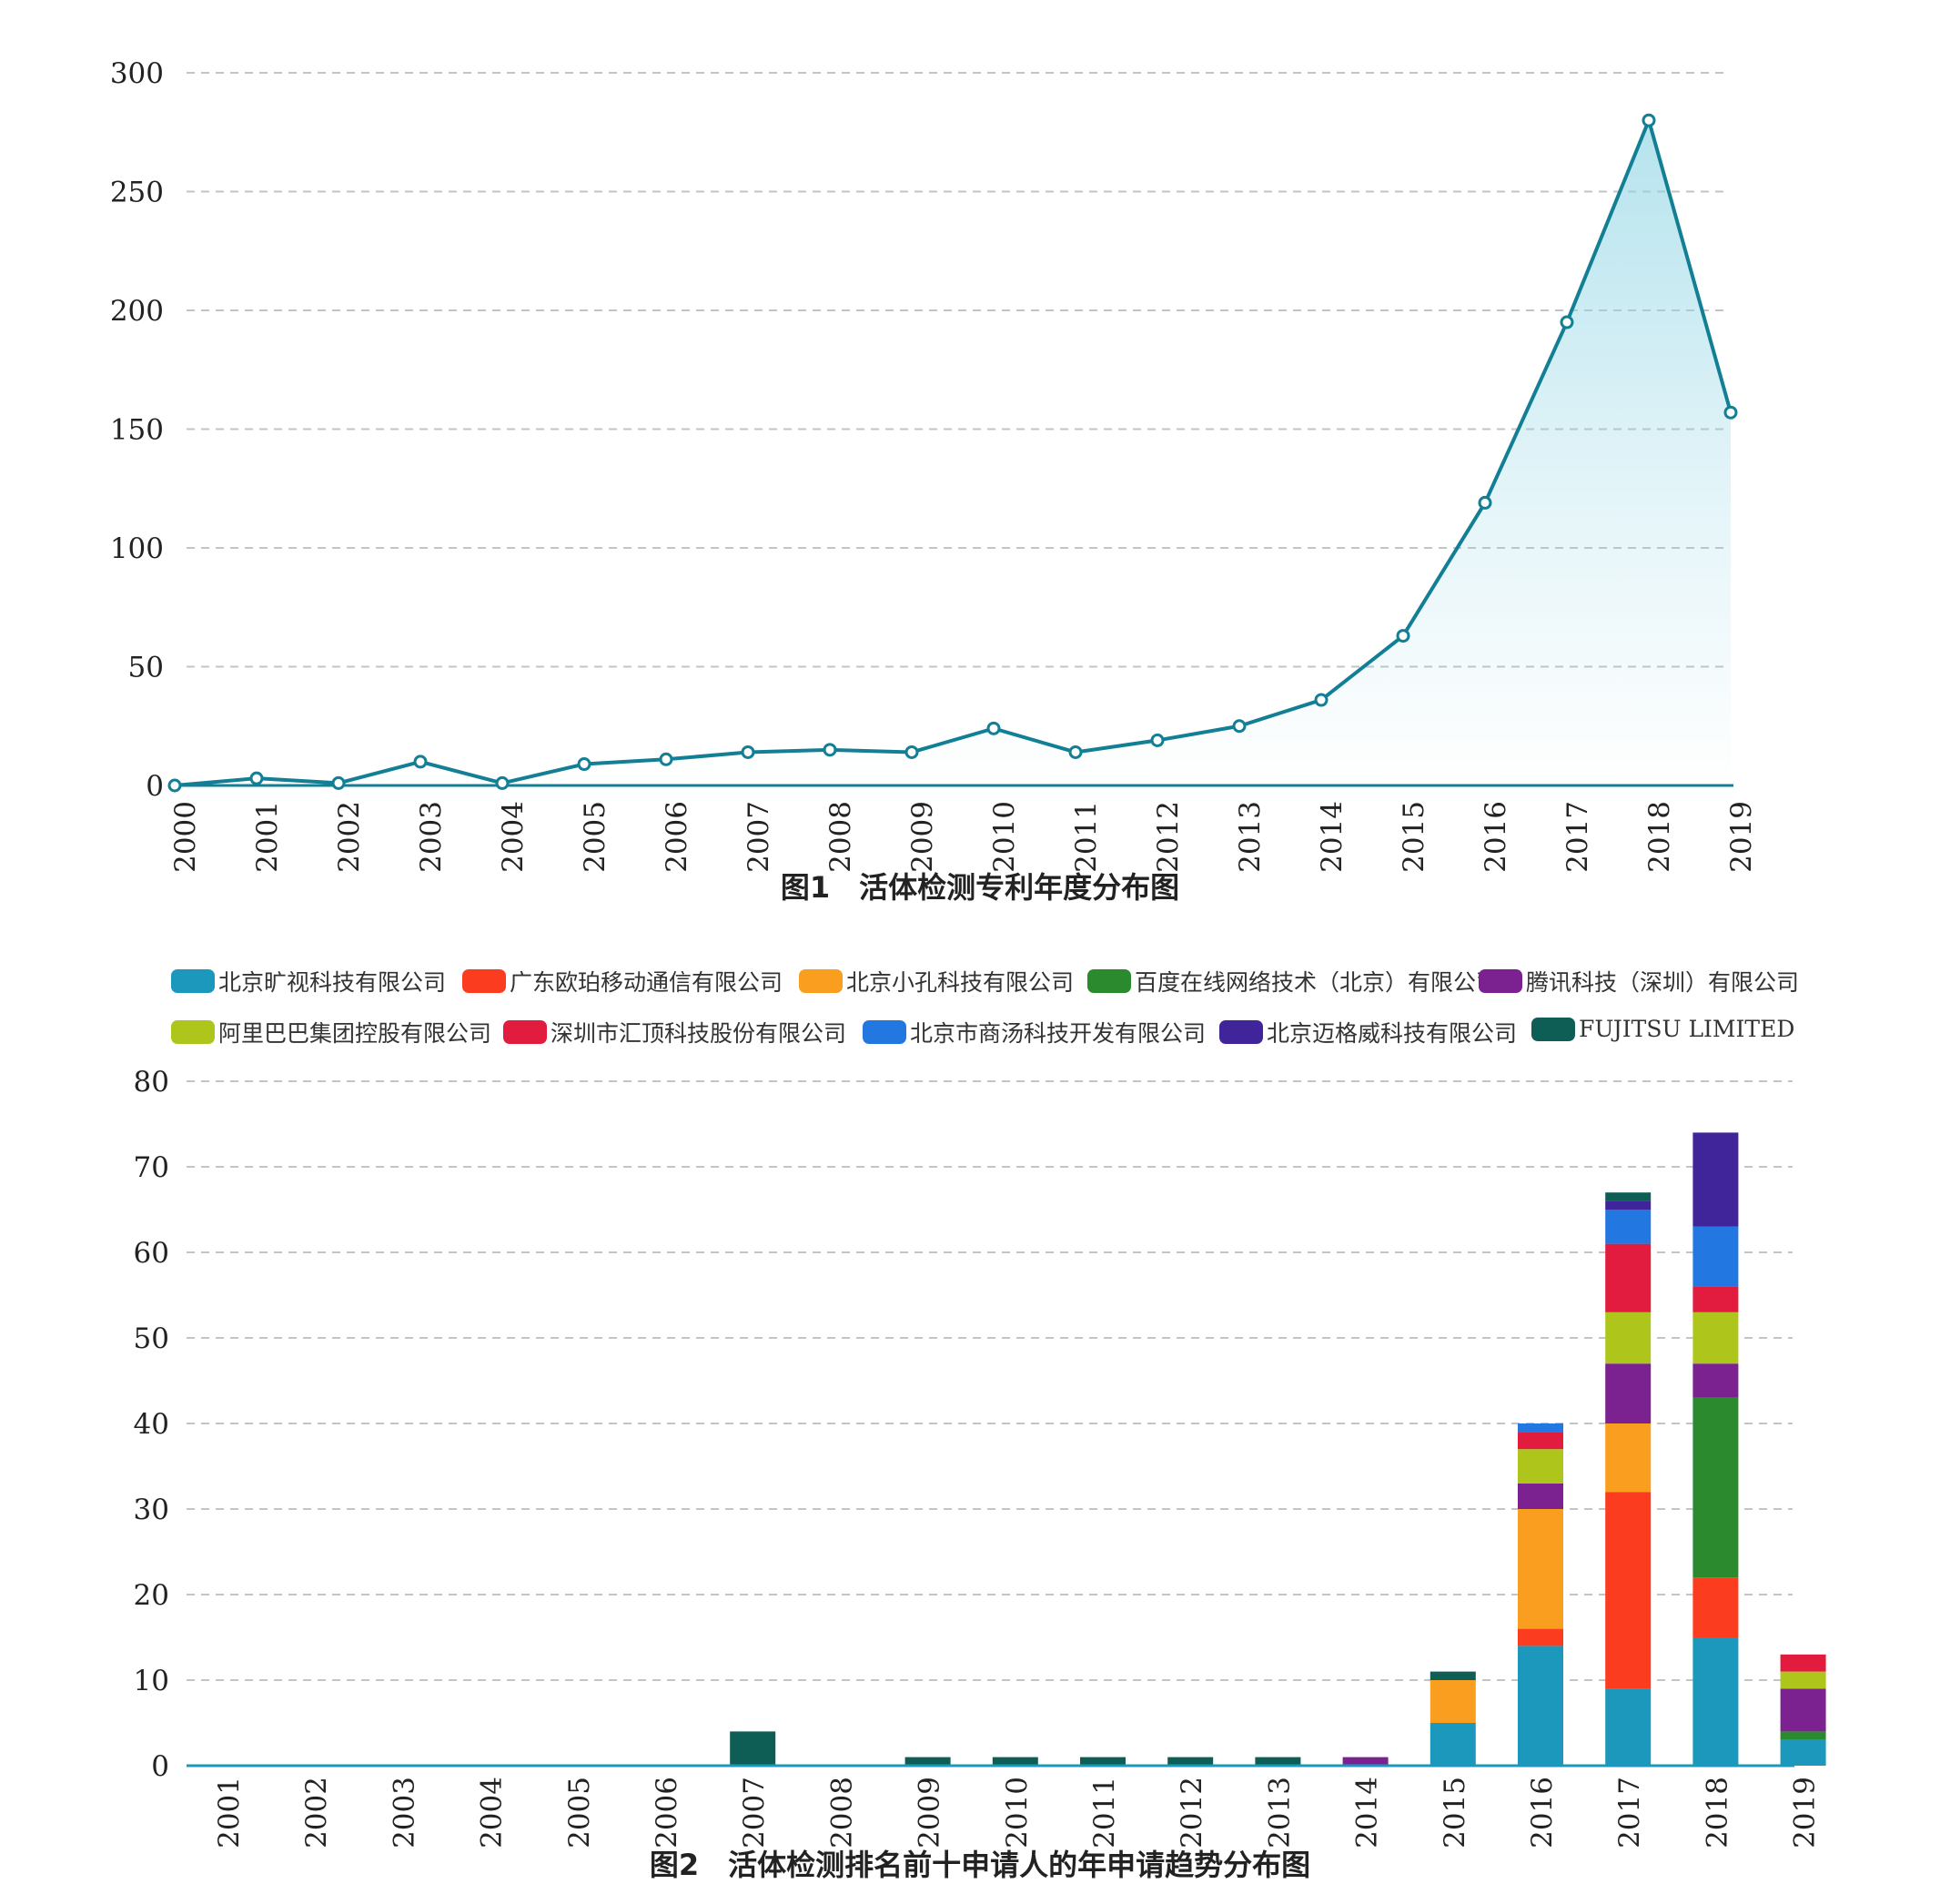 The height and width of the screenshot is (1884, 1960). Describe the element at coordinates (151, 1424) in the screenshot. I see `chart2-y-tick-label: 40` at that location.